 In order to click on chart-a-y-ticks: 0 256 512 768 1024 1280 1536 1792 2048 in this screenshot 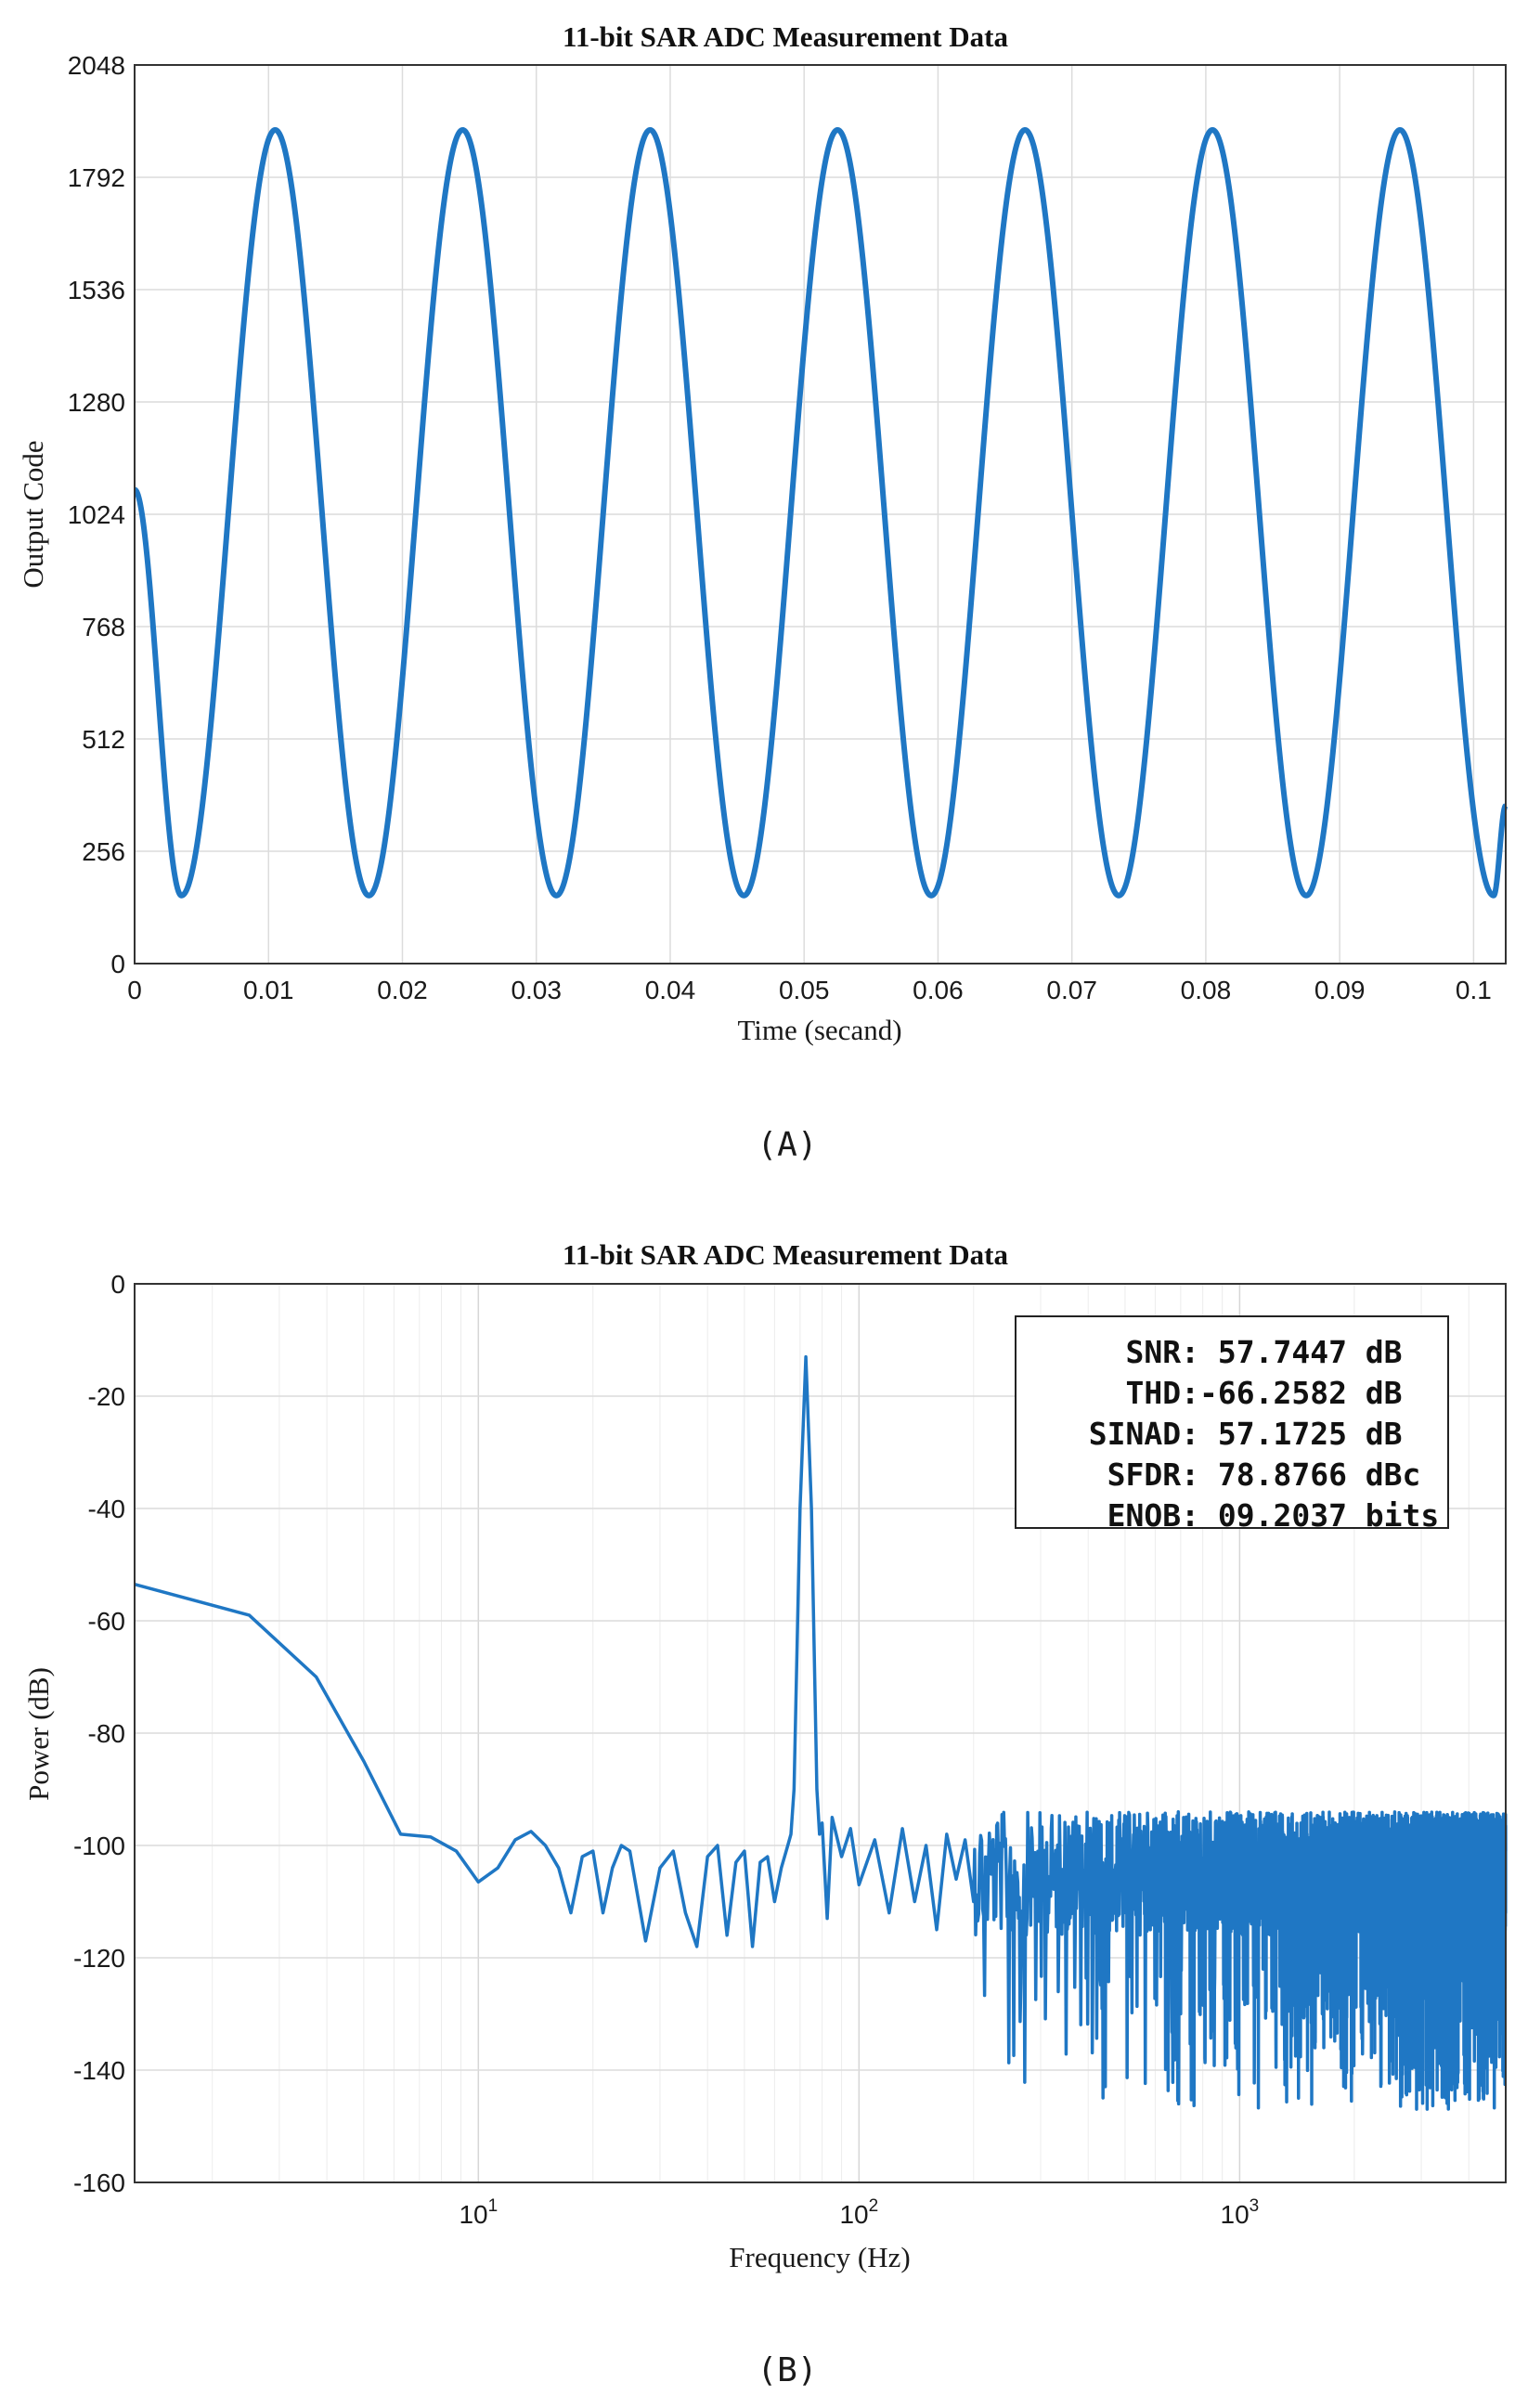, I will do `click(97, 514)`.